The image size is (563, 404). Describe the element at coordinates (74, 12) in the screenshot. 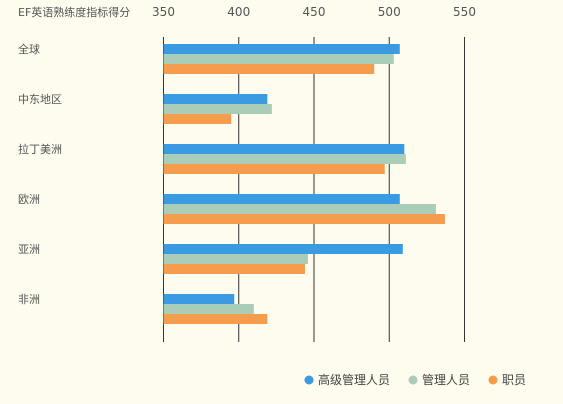

I see `axis-title: EF英语熟练度指标得分` at that location.